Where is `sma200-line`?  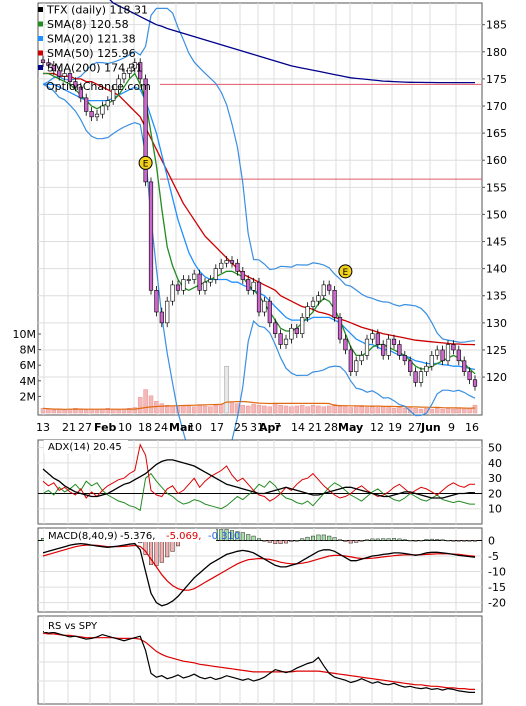 sma200-line is located at coordinates (292, 42).